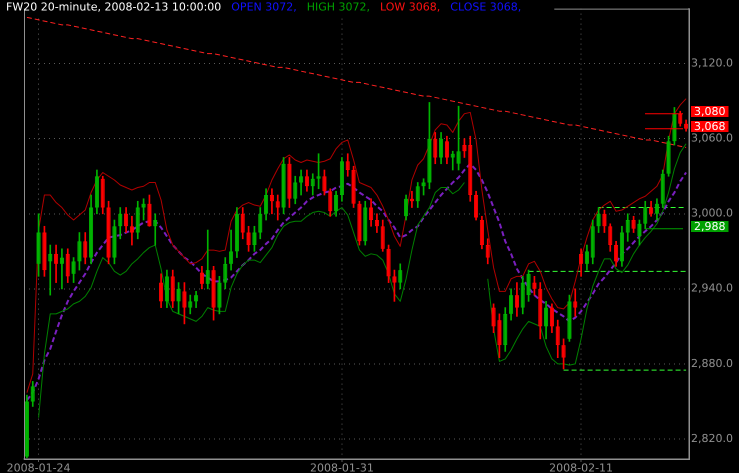  I want to click on y-tick-label: 2,820.0, so click(712, 438).